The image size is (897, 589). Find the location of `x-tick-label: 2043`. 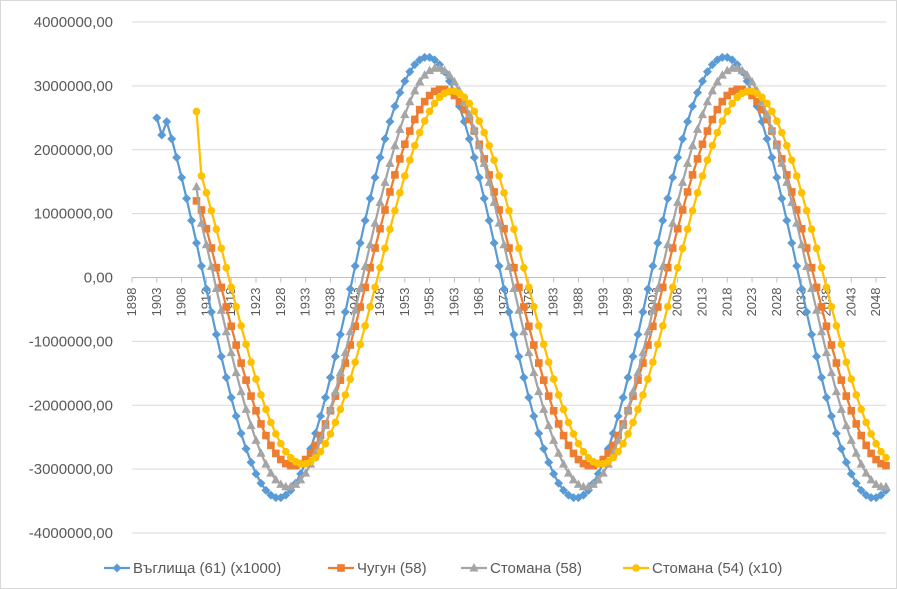

x-tick-label: 2043 is located at coordinates (850, 302).